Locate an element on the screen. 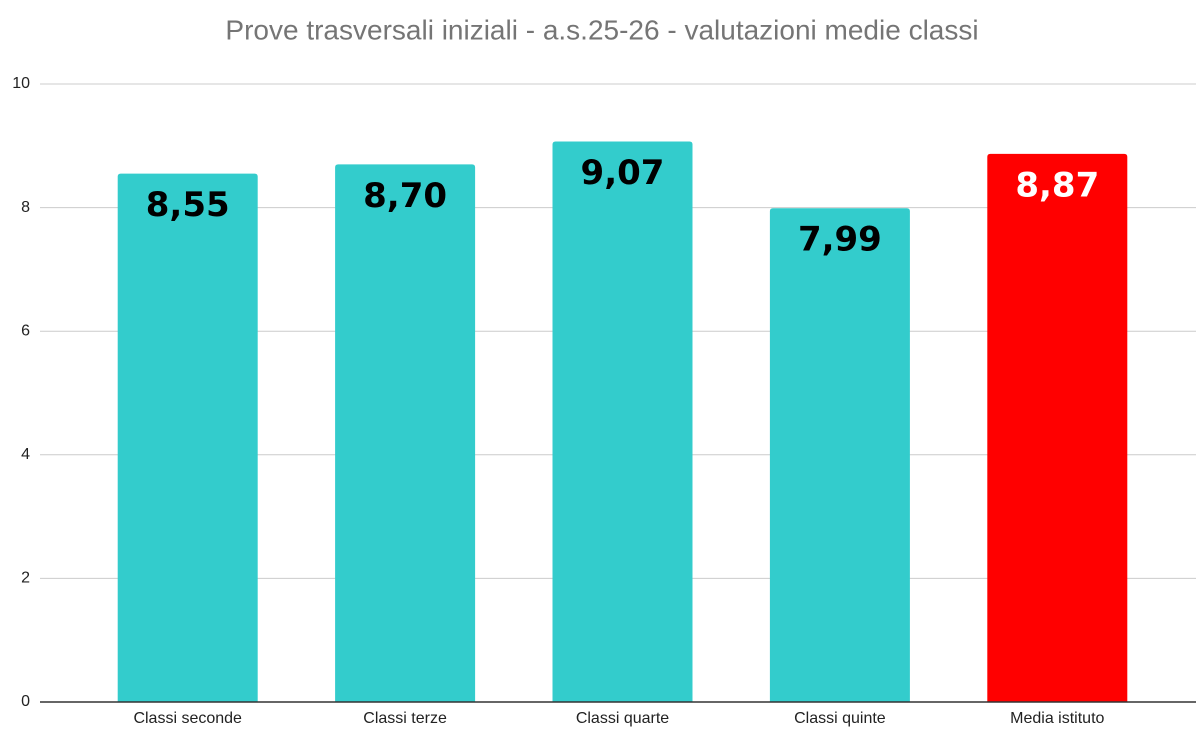  y-tick-label: 2 is located at coordinates (25, 578).